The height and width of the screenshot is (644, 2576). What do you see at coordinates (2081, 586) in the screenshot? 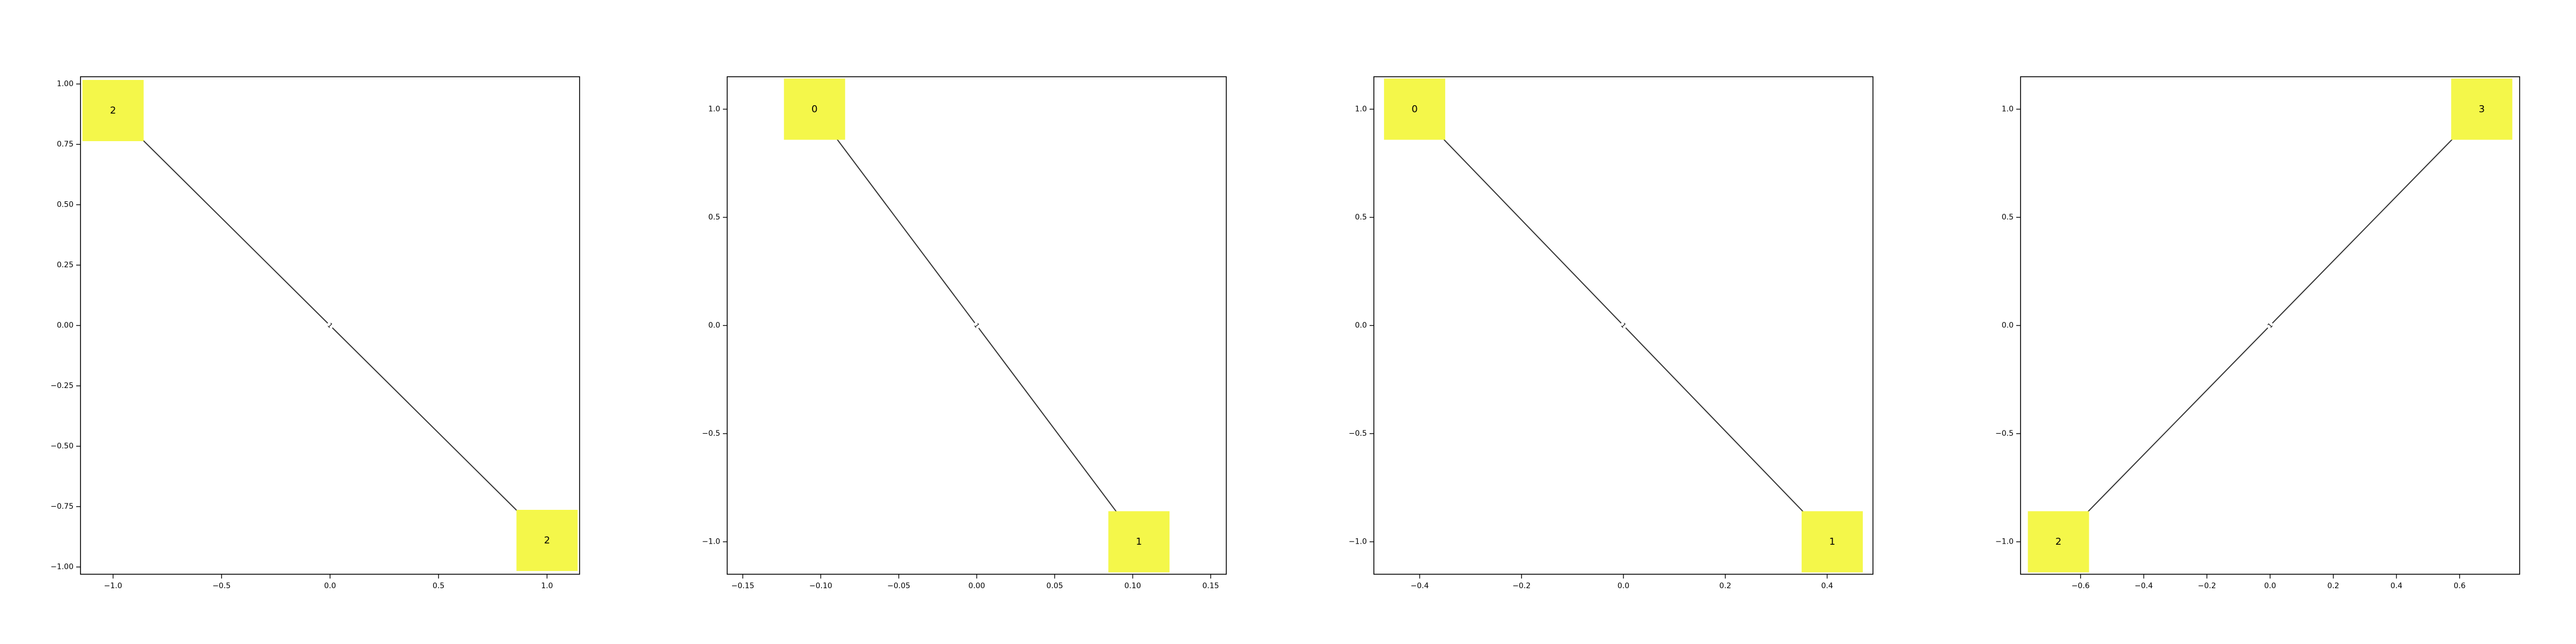
I see `x-tick-label: −0.6` at bounding box center [2081, 586].